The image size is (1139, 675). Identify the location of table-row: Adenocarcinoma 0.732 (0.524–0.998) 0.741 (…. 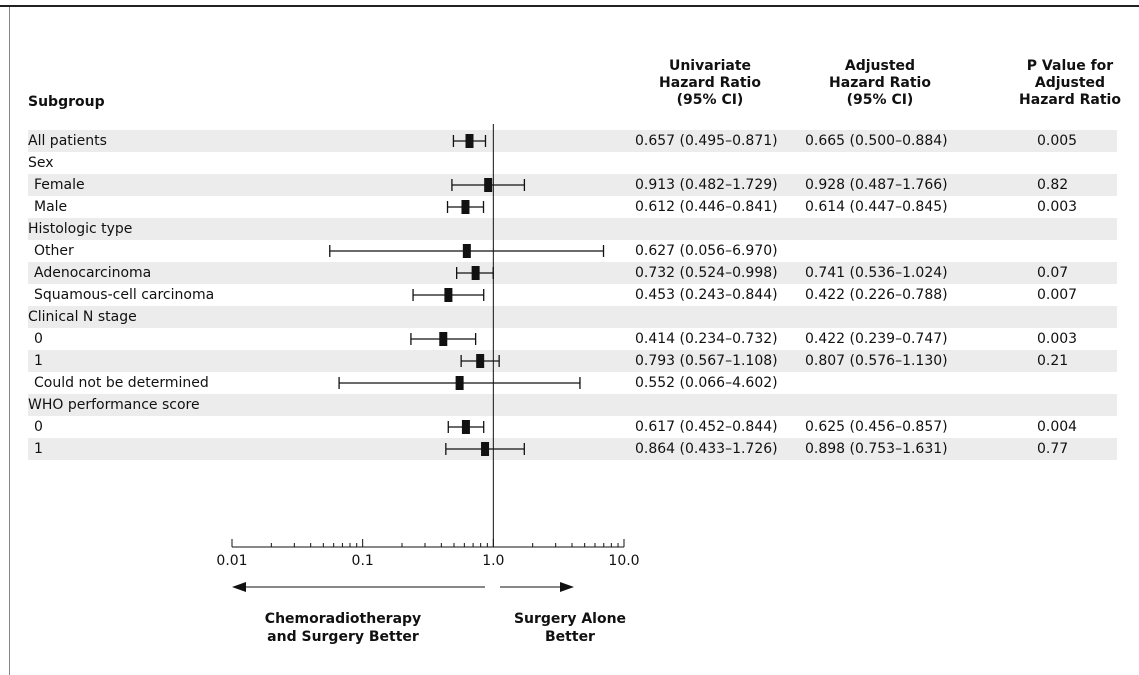
(572, 273).